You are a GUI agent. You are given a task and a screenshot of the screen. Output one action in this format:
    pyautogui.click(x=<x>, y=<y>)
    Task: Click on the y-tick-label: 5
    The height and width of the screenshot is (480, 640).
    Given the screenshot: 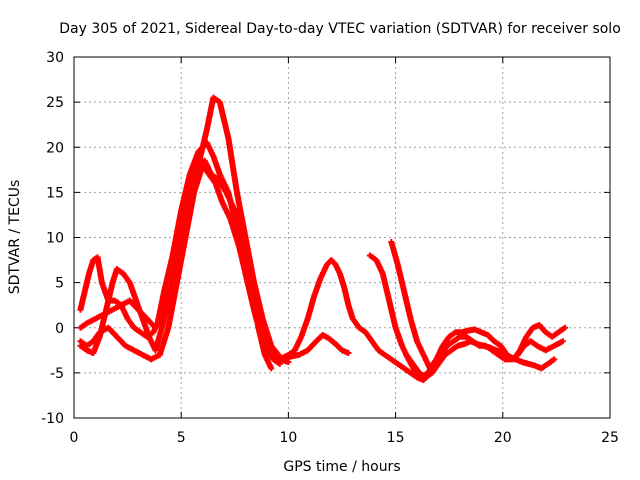 What is the action you would take?
    pyautogui.click(x=59, y=284)
    